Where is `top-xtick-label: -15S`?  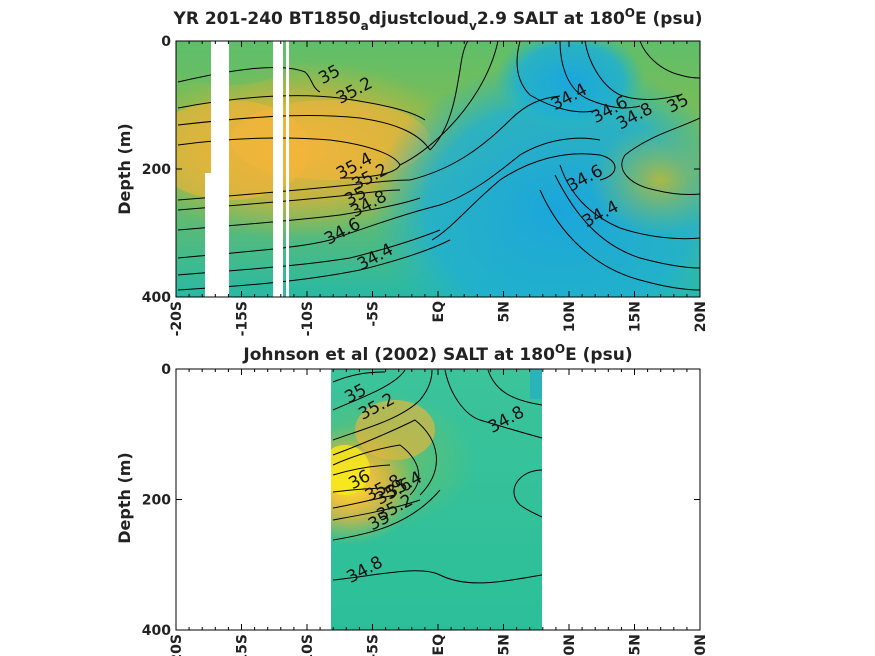
top-xtick-label: -15S is located at coordinates (243, 318).